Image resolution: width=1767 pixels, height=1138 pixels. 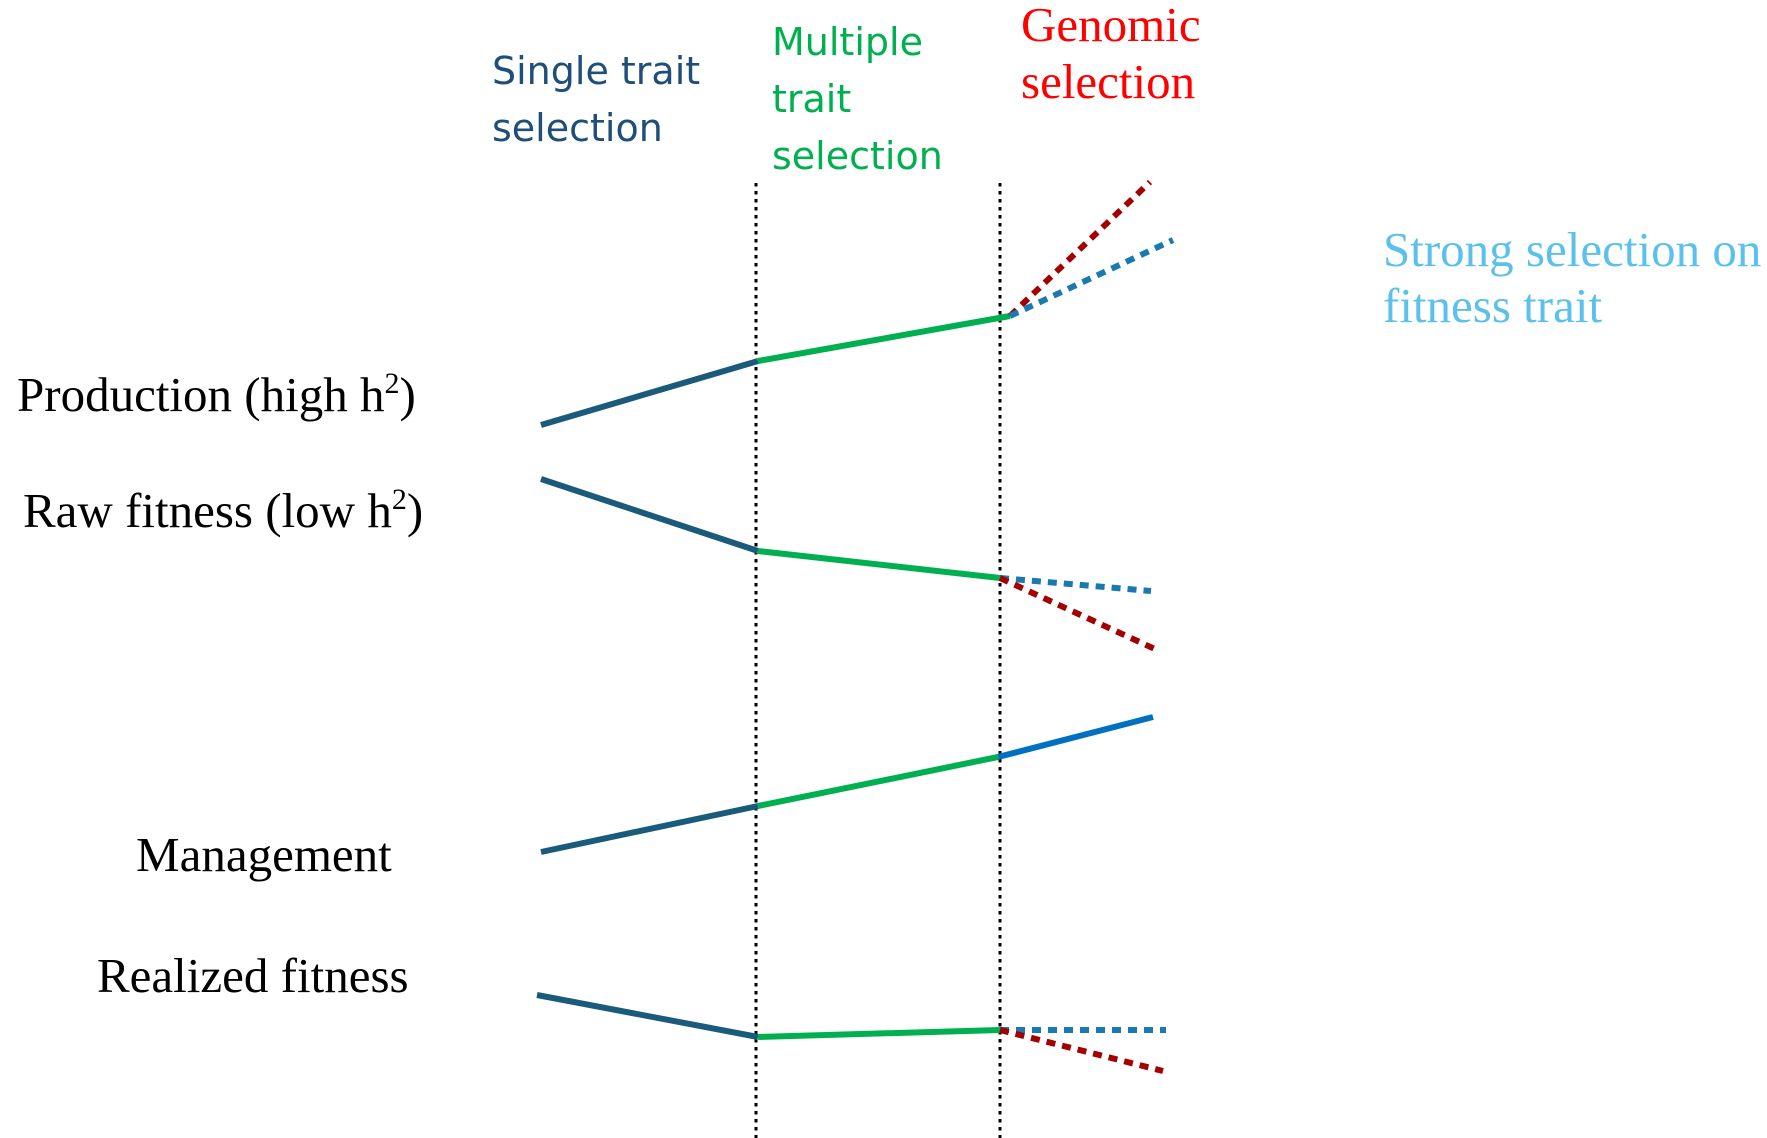 I want to click on header-multiple-line-3: selection, so click(x=857, y=156).